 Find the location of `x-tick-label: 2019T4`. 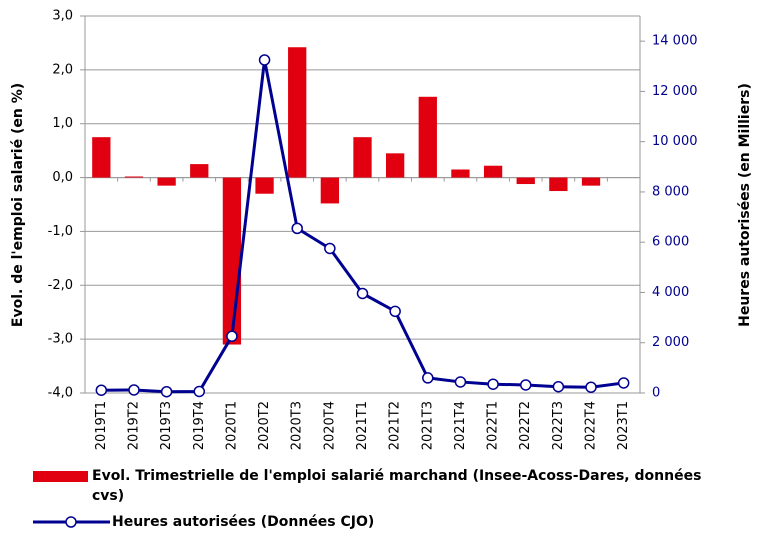

x-tick-label: 2019T4 is located at coordinates (199, 425).